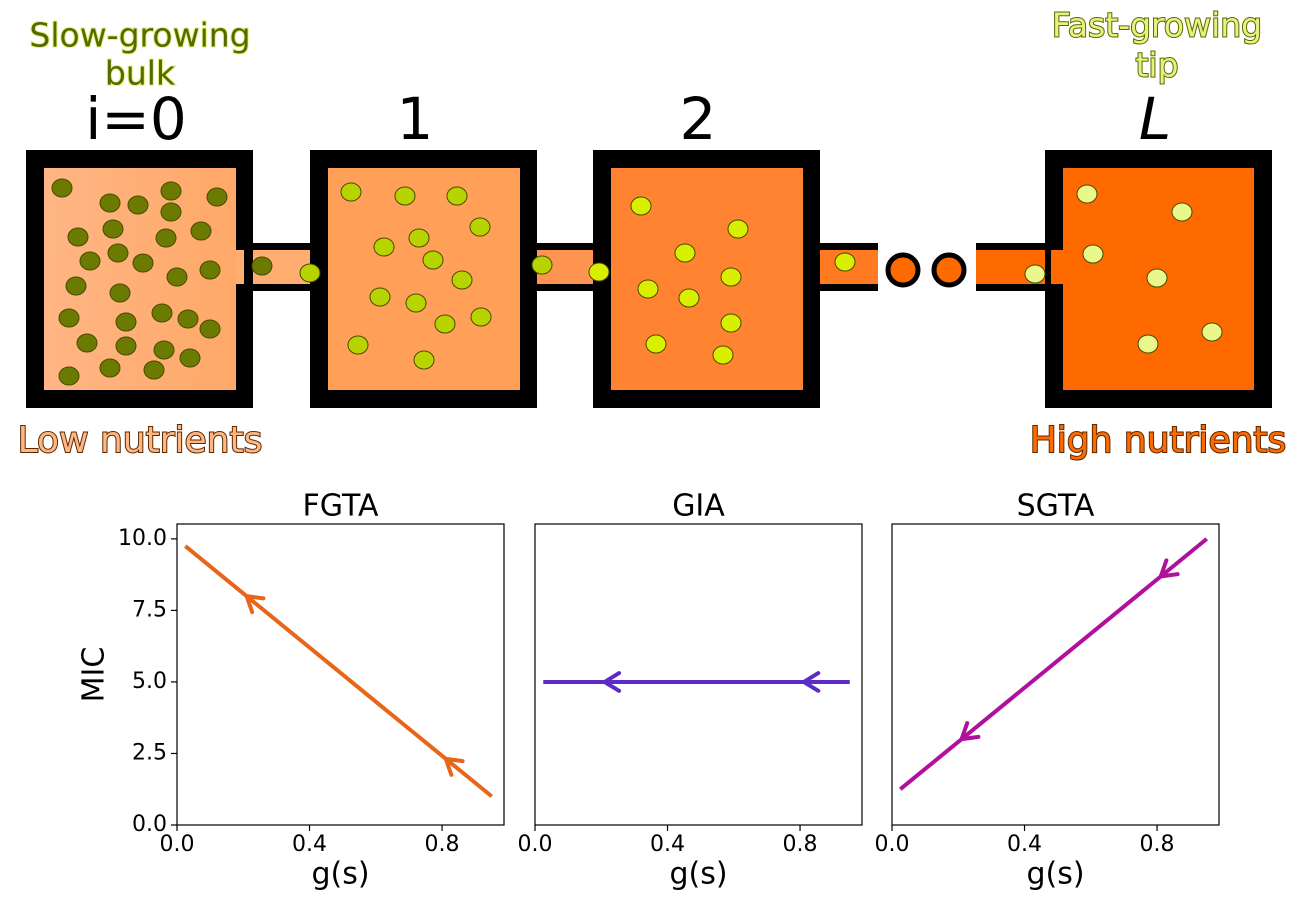  Describe the element at coordinates (149, 681) in the screenshot. I see `y-tick-label: 5.0` at that location.